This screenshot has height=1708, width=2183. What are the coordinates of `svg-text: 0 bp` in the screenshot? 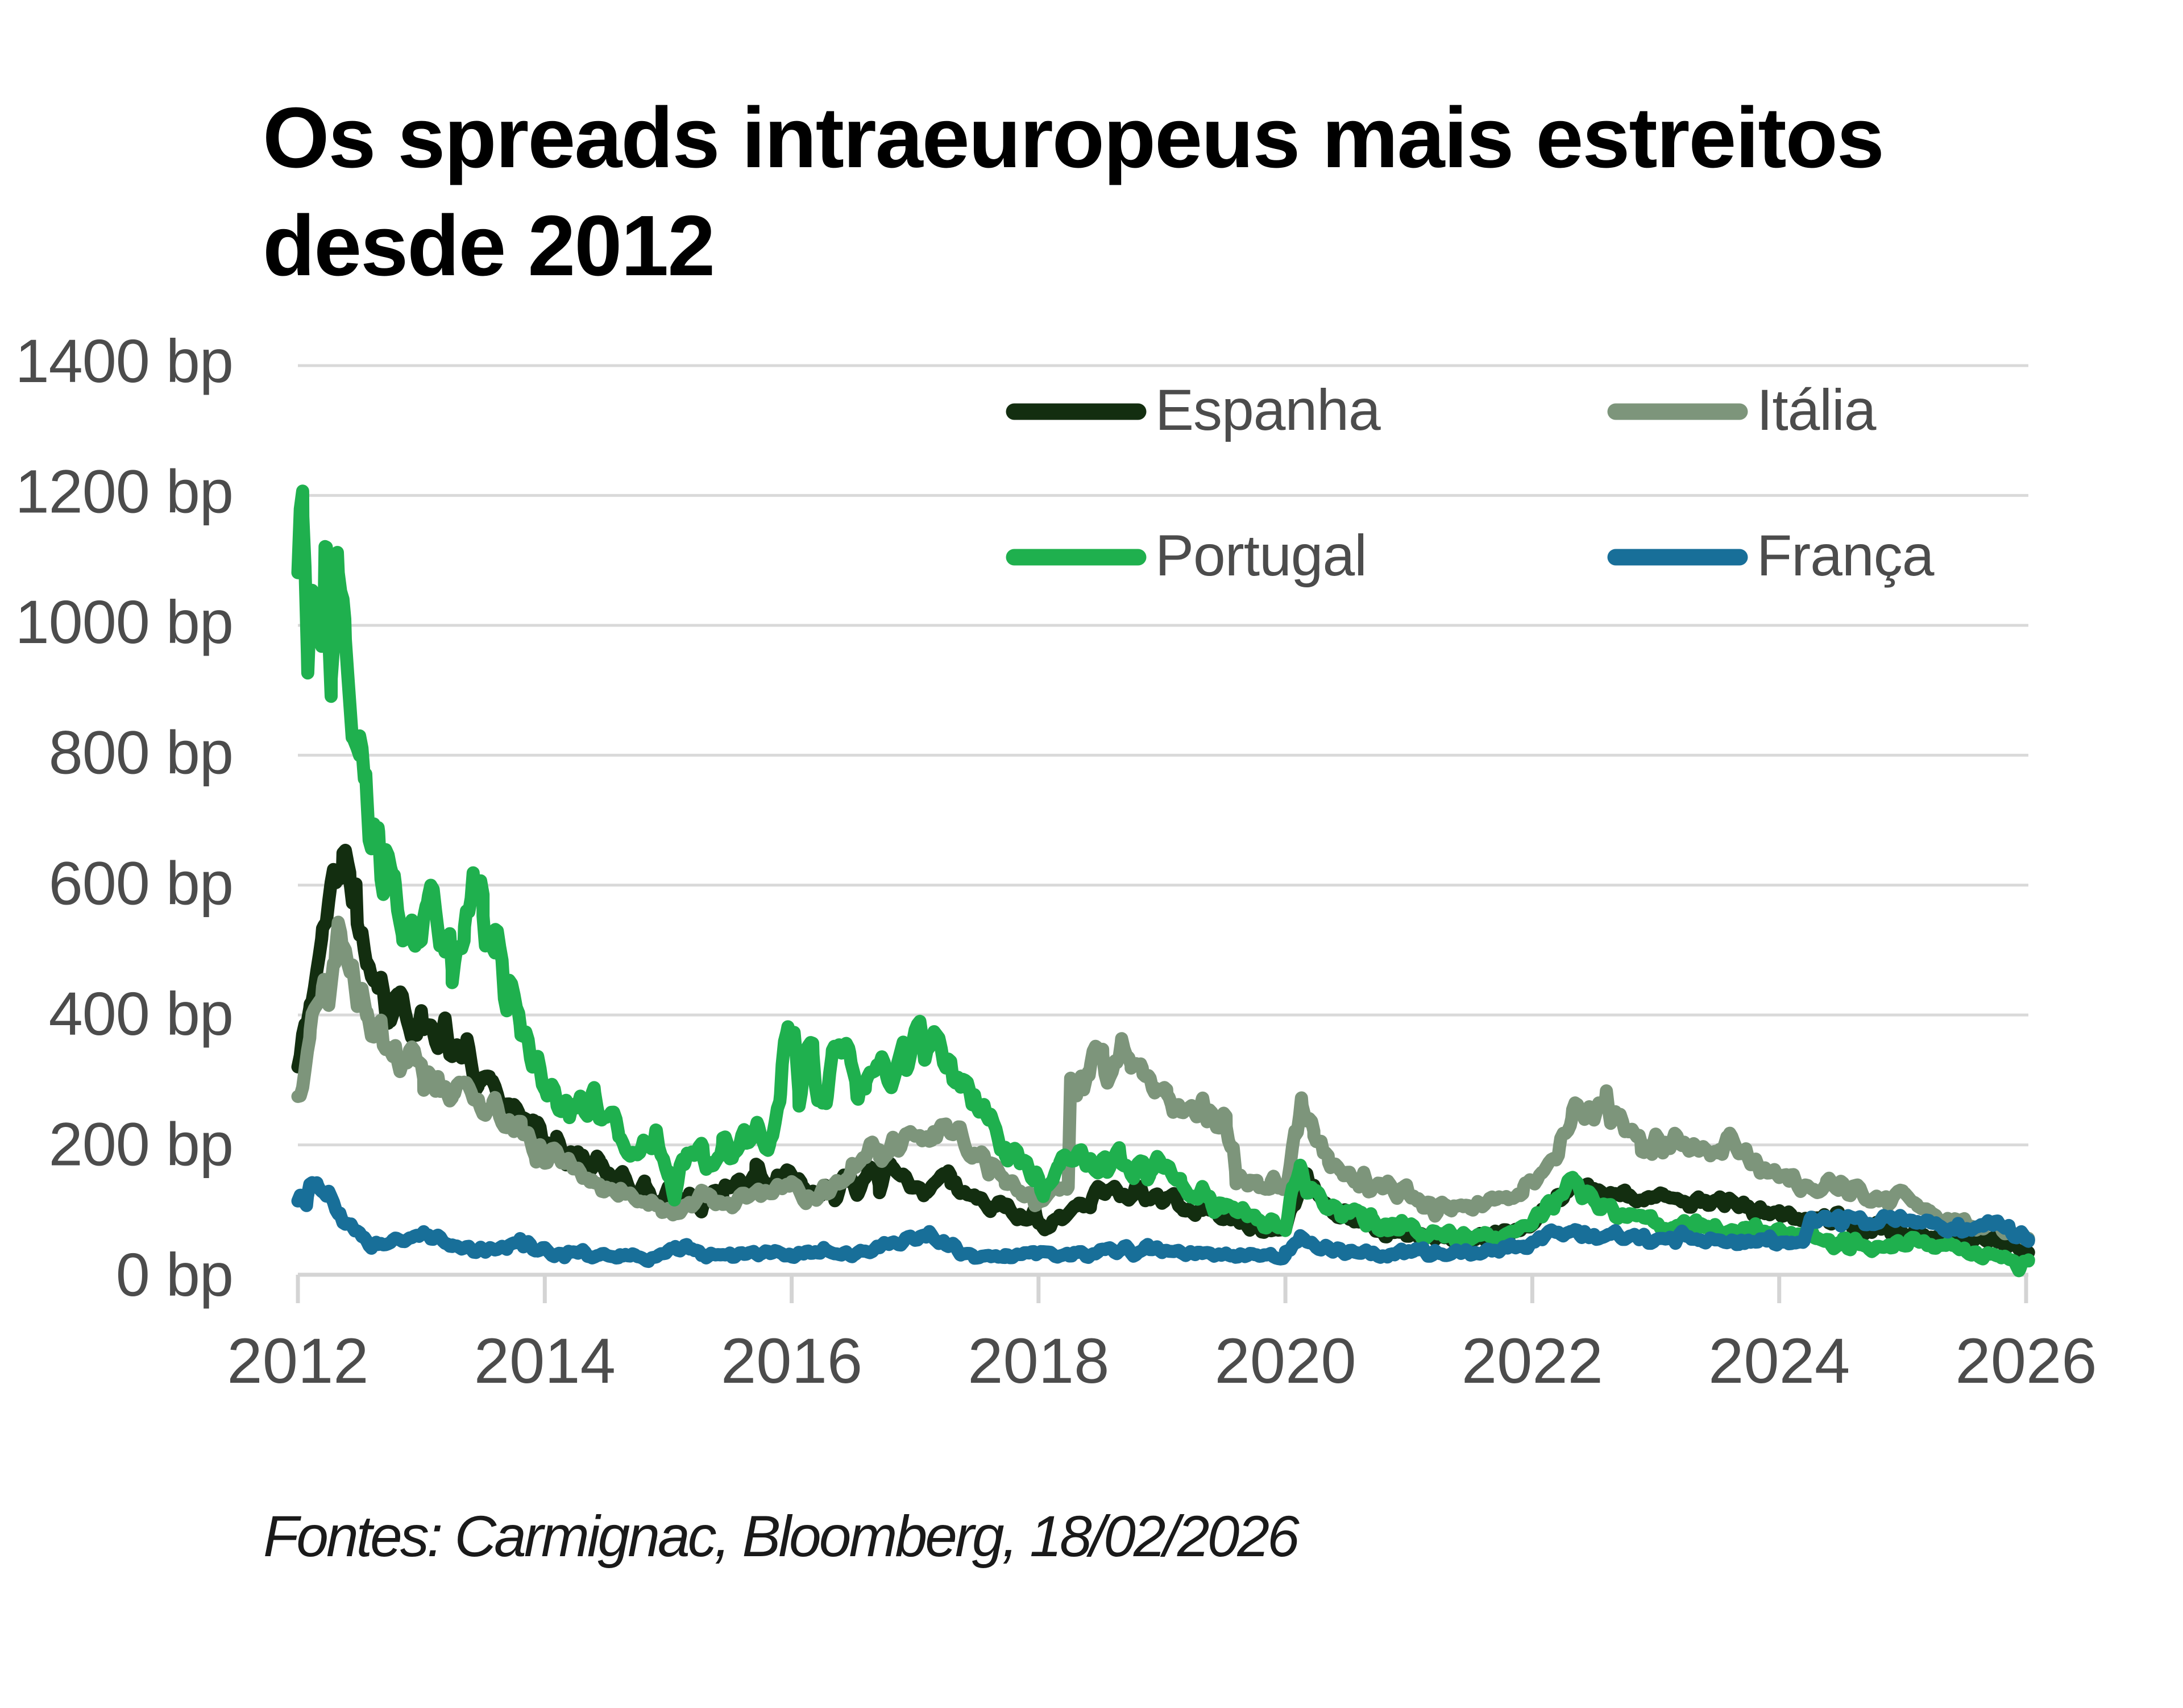 It's located at (174, 1274).